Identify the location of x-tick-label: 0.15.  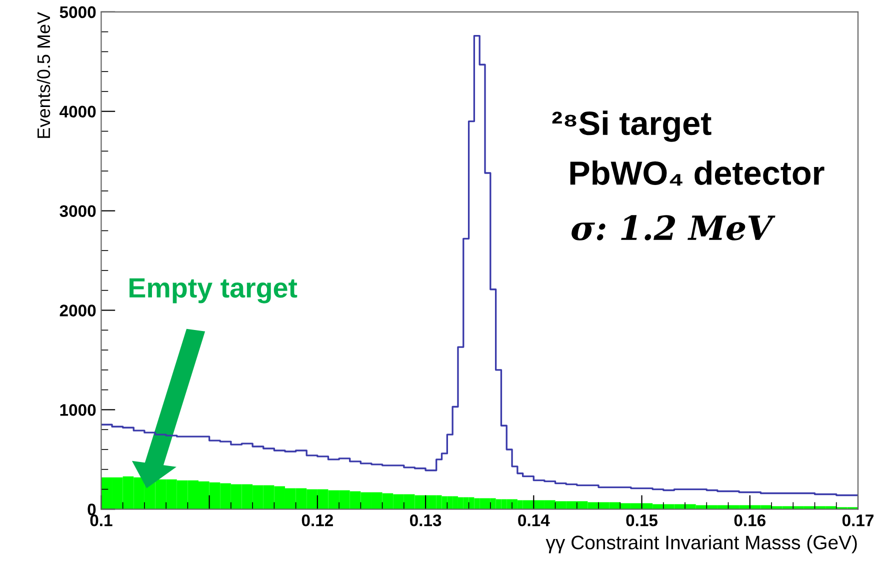
(642, 520).